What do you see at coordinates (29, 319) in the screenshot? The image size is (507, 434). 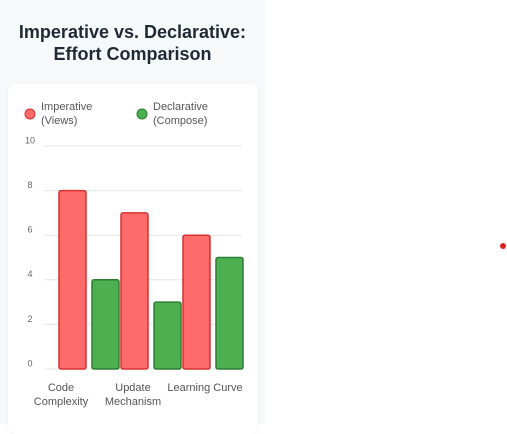 I see `y-tick-label: 2` at bounding box center [29, 319].